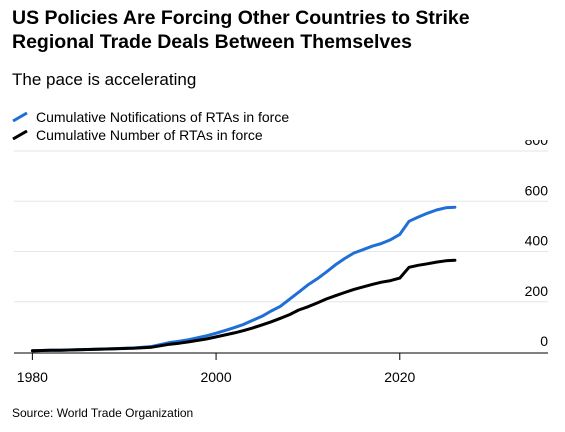  I want to click on y-tick-label-200: 200, so click(537, 291).